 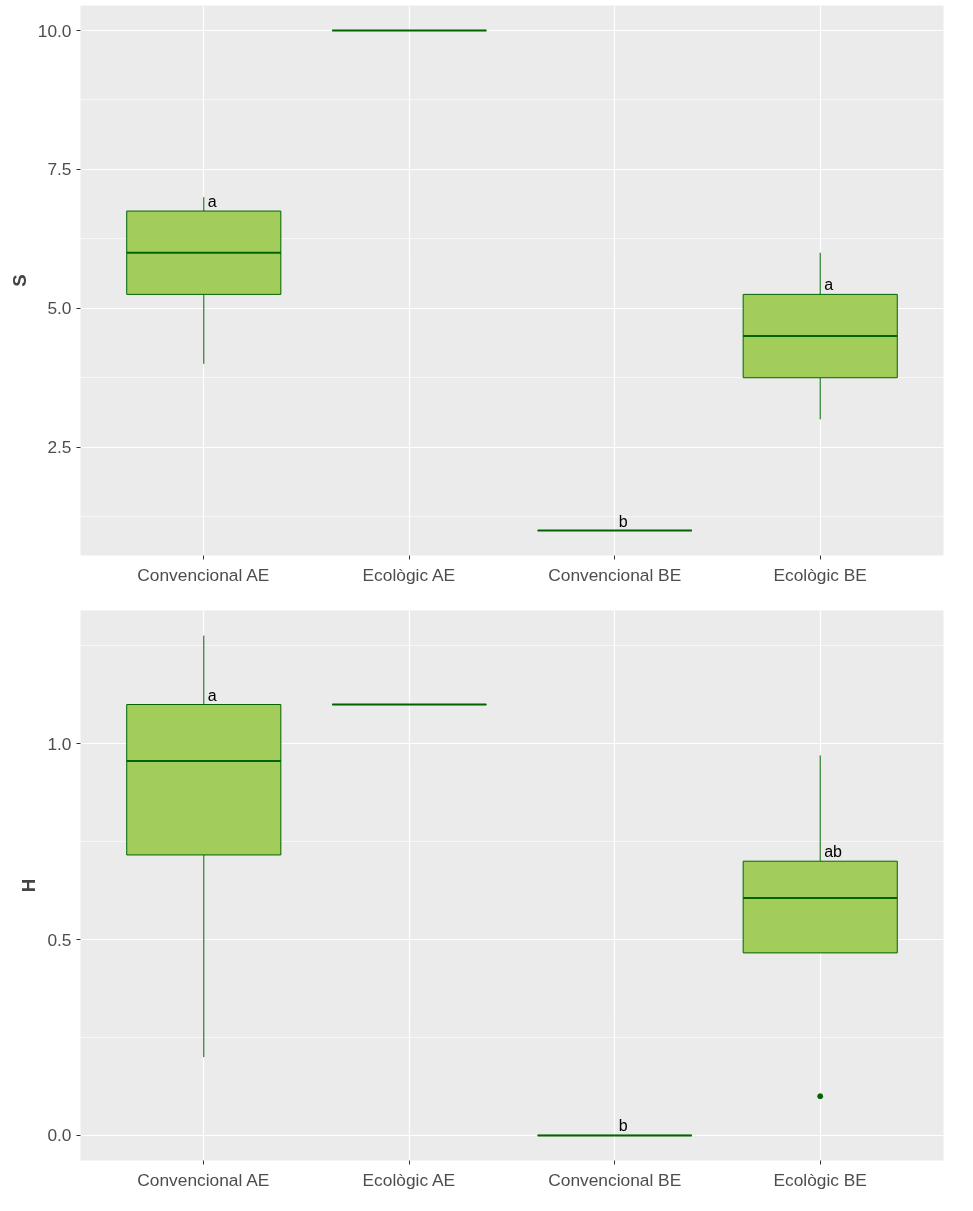 I want to click on y-axis-title: S, so click(x=19, y=280).